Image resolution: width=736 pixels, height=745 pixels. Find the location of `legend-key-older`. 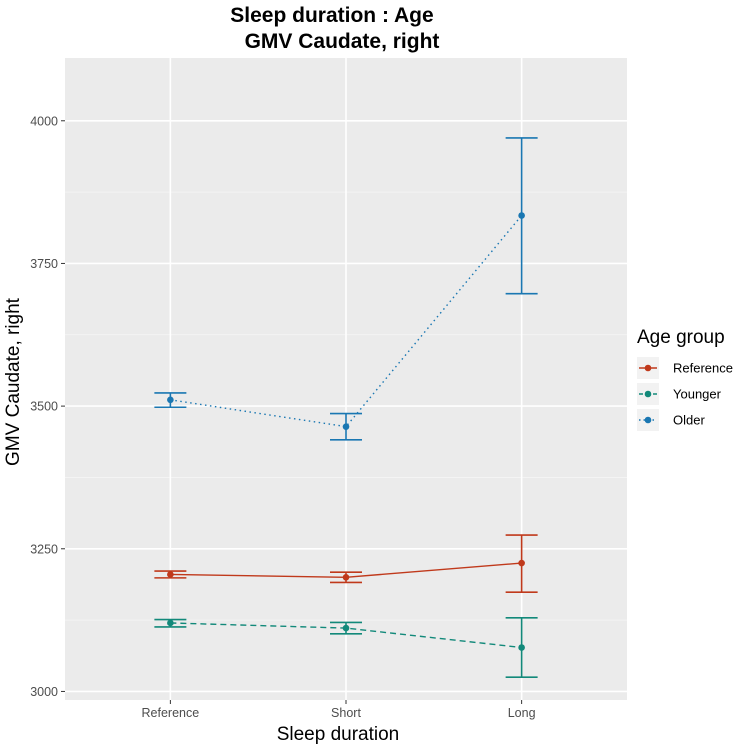

legend-key-older is located at coordinates (648, 420).